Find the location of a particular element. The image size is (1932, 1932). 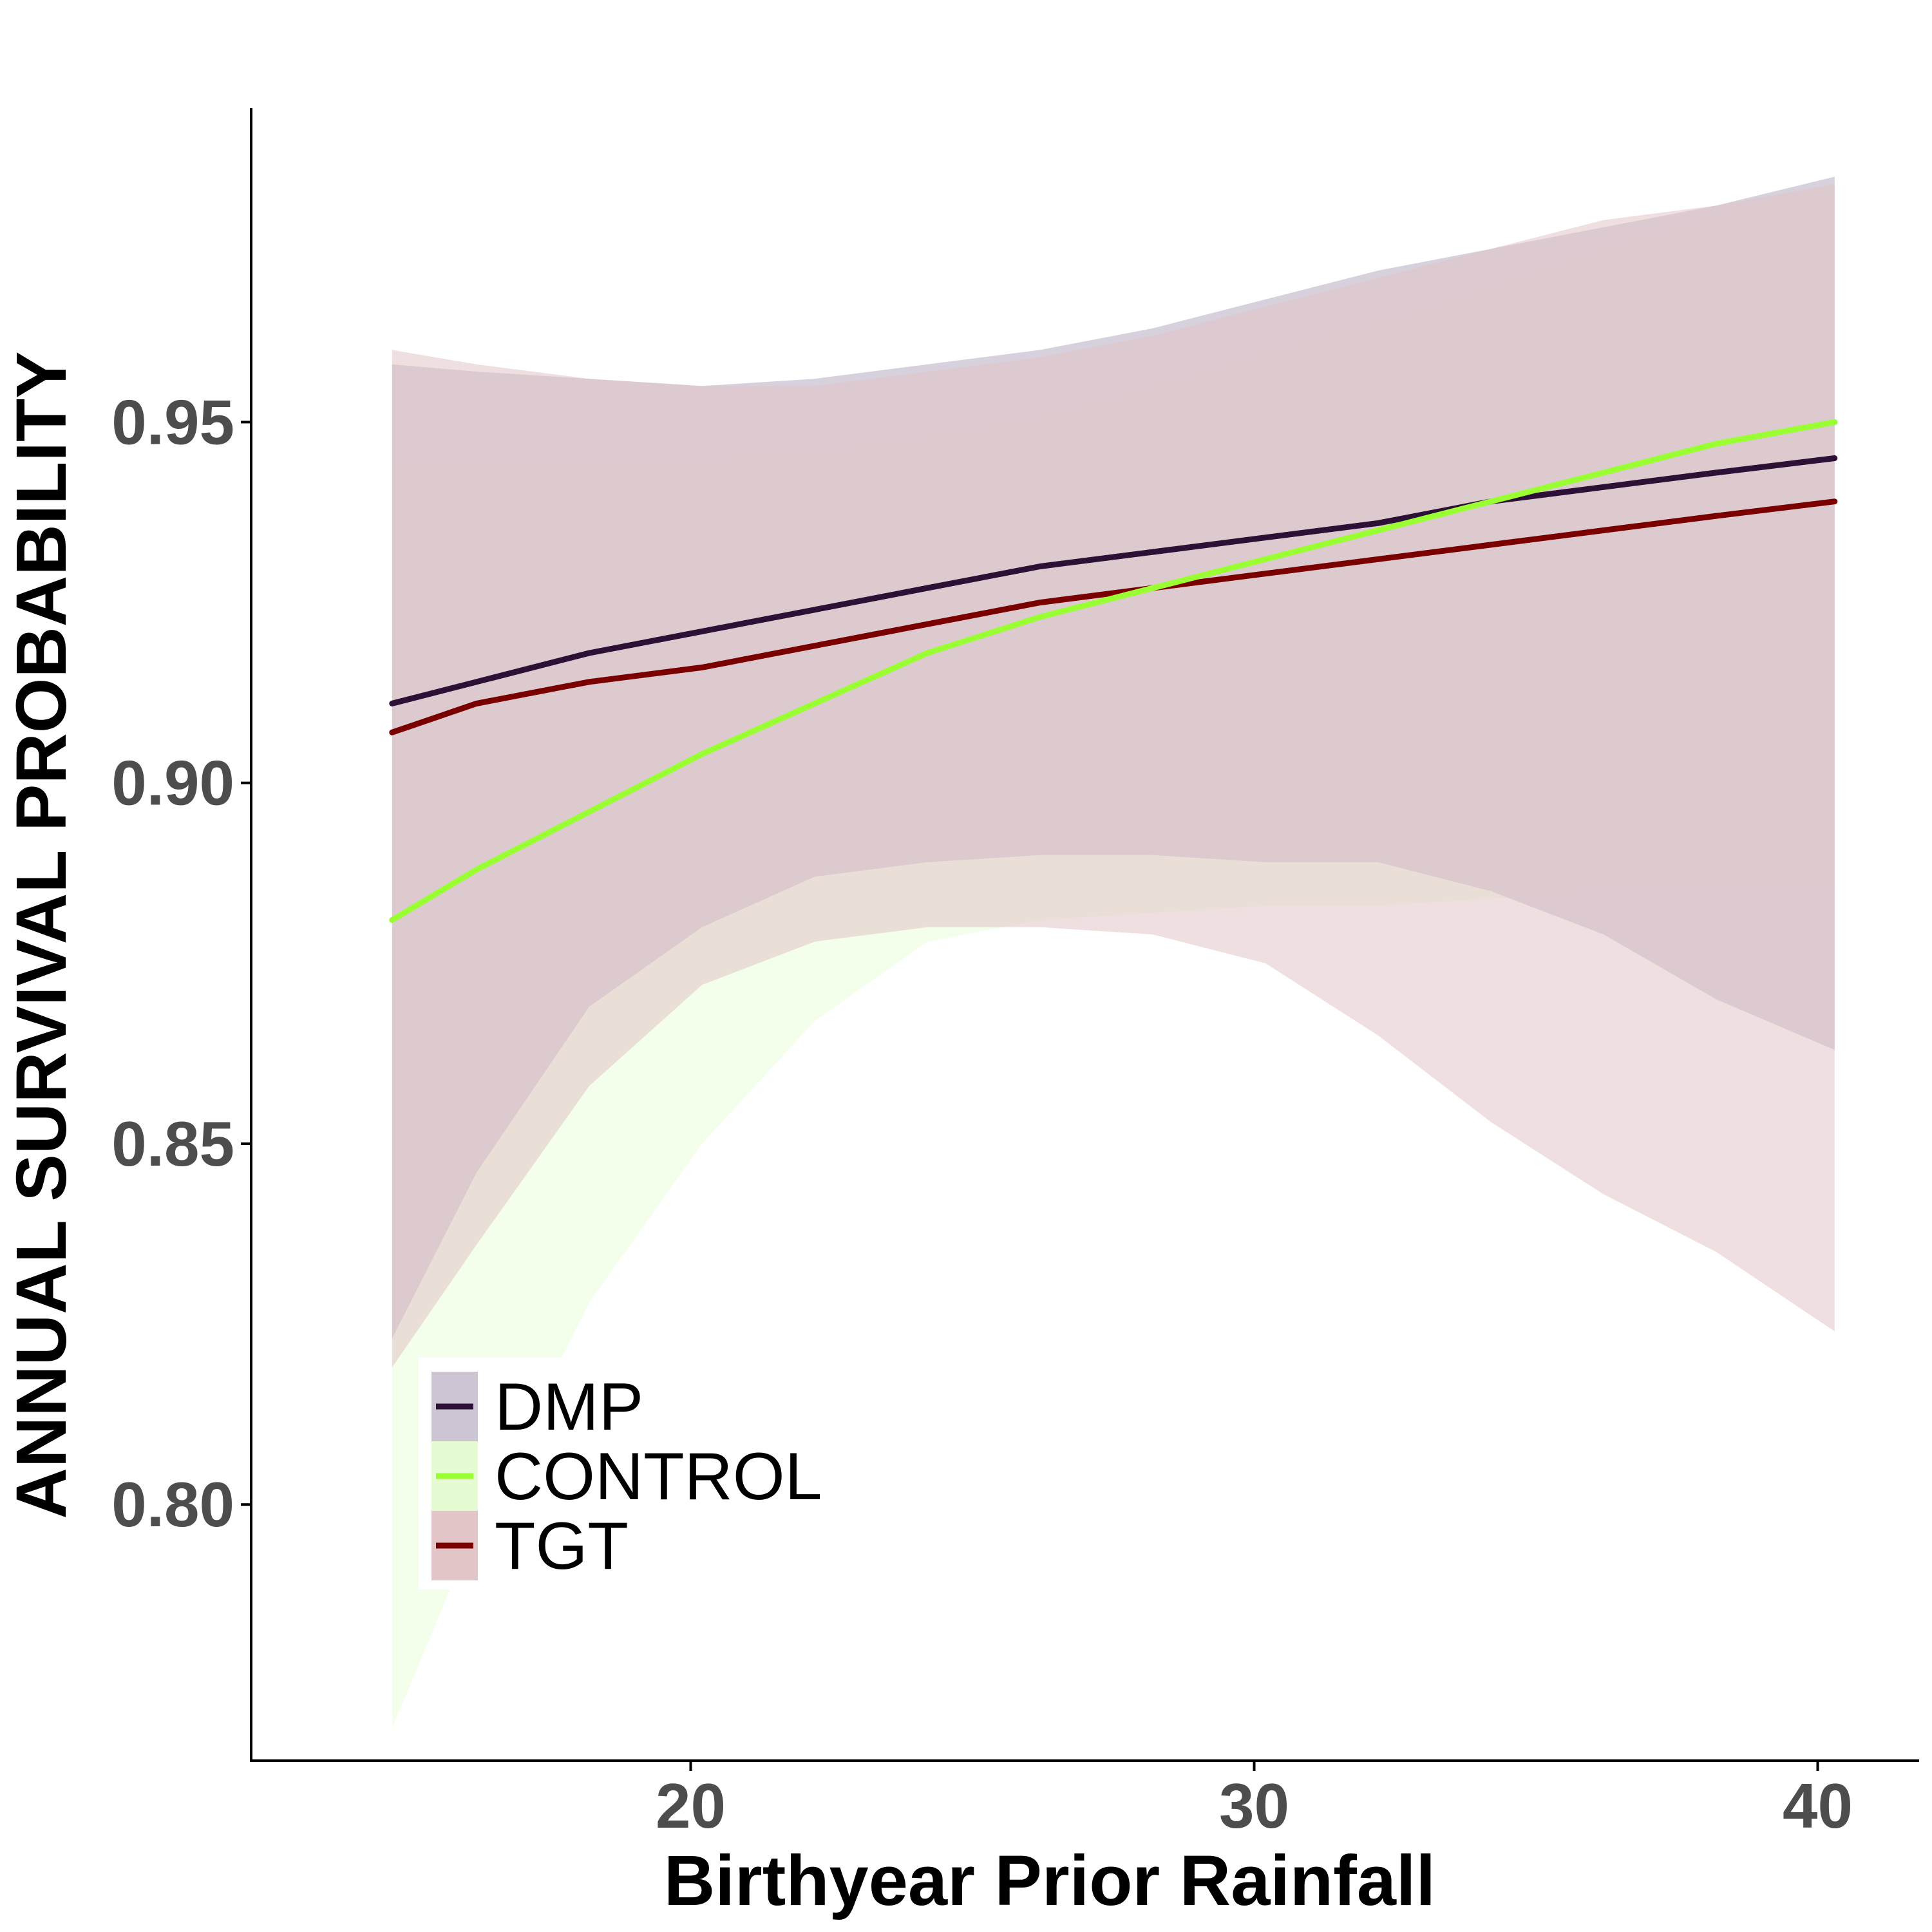

x-axis-ticks: 20 30 40 is located at coordinates (1254, 1801).